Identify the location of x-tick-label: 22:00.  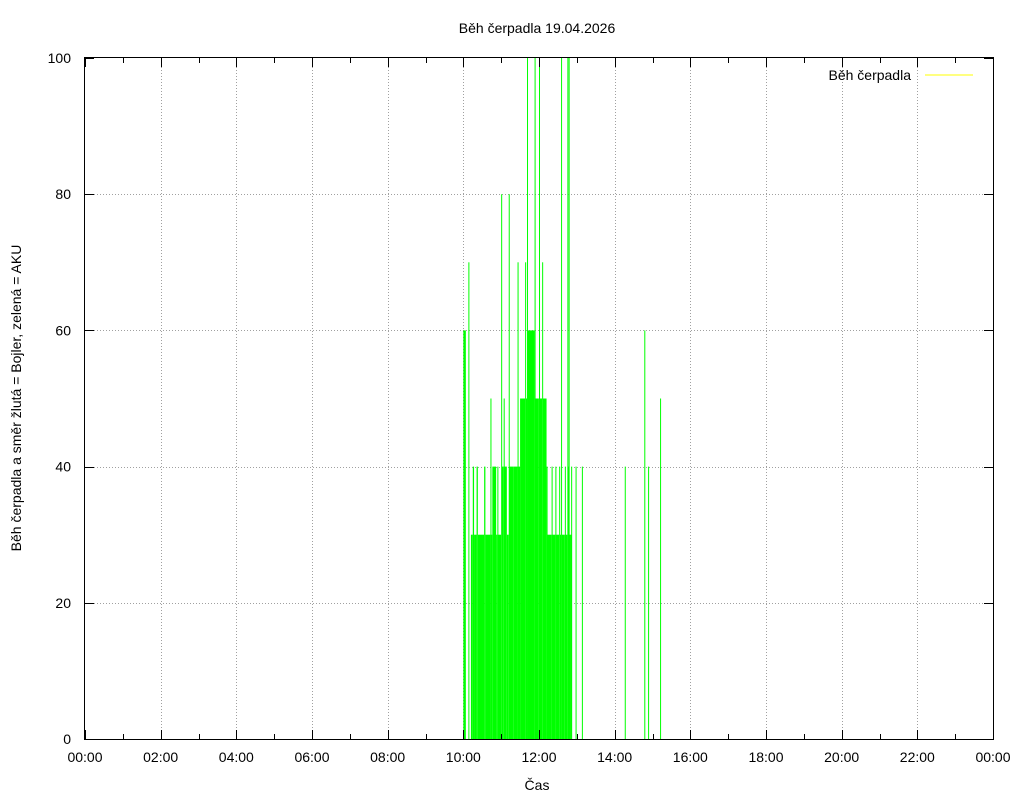
(917, 757).